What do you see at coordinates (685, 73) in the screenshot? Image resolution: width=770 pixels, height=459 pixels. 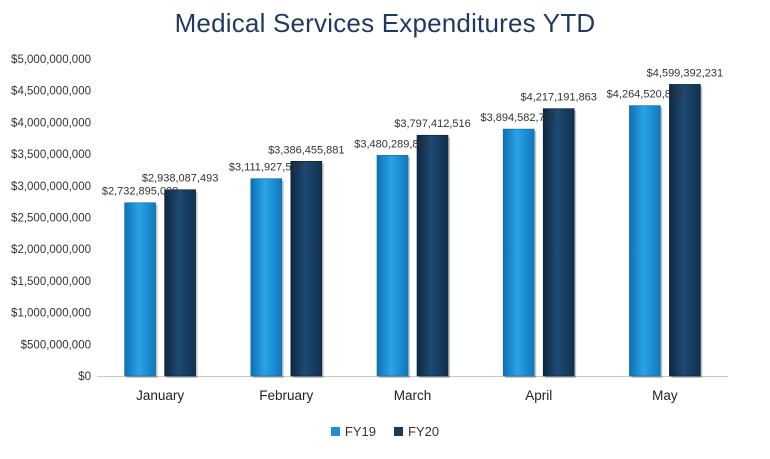 I see `data-label: $4,599,392,231` at bounding box center [685, 73].